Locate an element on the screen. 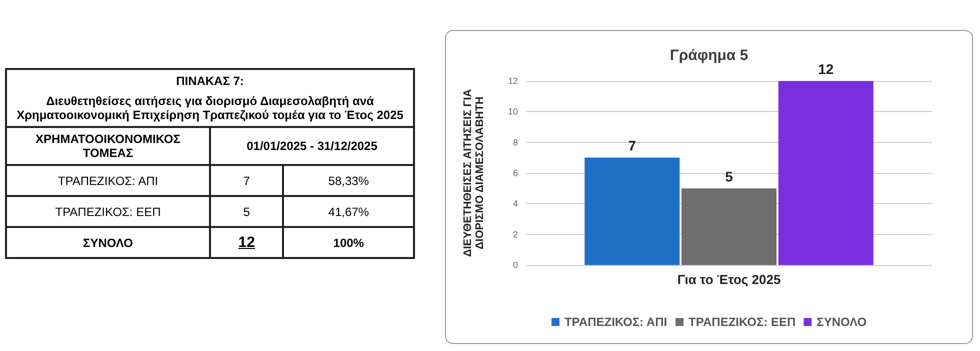 The image size is (980, 351). text: ΧΡΗΜΑΤΟΟΙΚΟΝΟΜΙΚΟΣ ΤΟΜΕΑΣ is located at coordinates (108, 146).